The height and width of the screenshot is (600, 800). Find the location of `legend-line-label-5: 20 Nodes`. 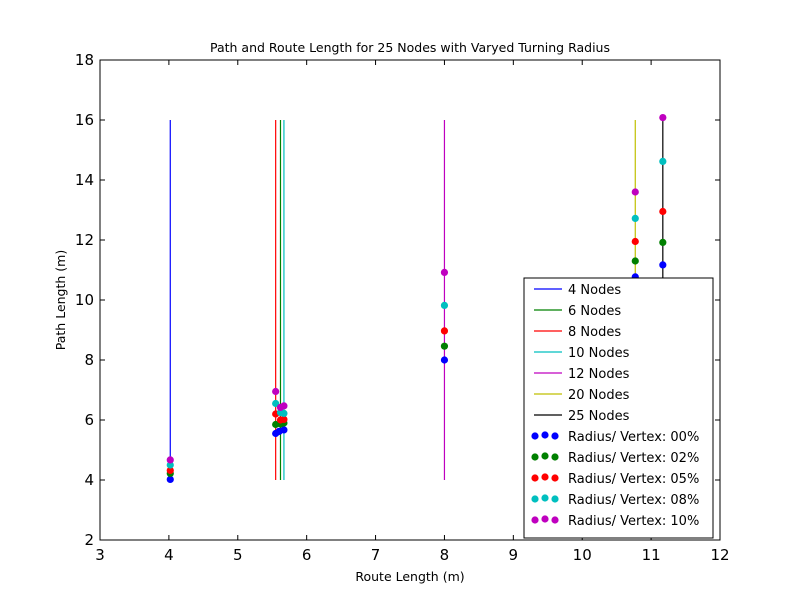

legend-line-label-5: 20 Nodes is located at coordinates (599, 395).